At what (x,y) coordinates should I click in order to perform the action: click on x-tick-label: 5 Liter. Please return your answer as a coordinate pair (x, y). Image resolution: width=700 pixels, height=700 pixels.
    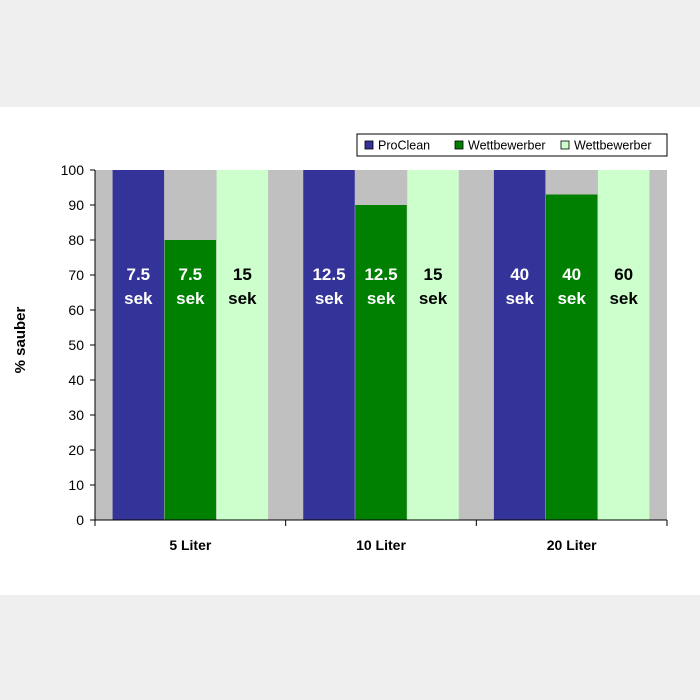
    Looking at the image, I should click on (190, 545).